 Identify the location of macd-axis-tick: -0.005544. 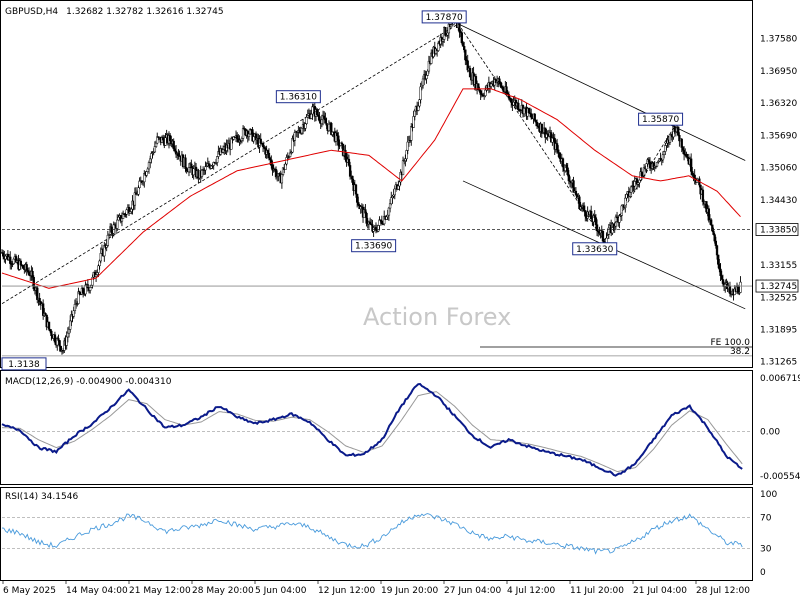
(780, 477).